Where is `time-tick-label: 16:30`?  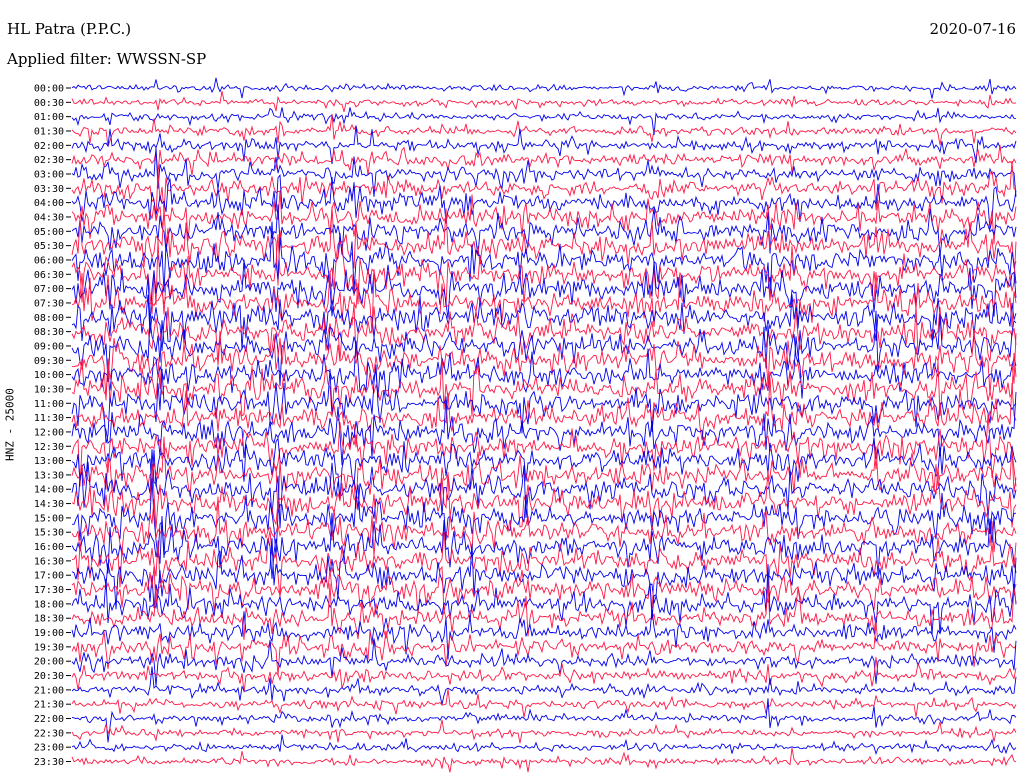
time-tick-label: 16:30 is located at coordinates (49, 561).